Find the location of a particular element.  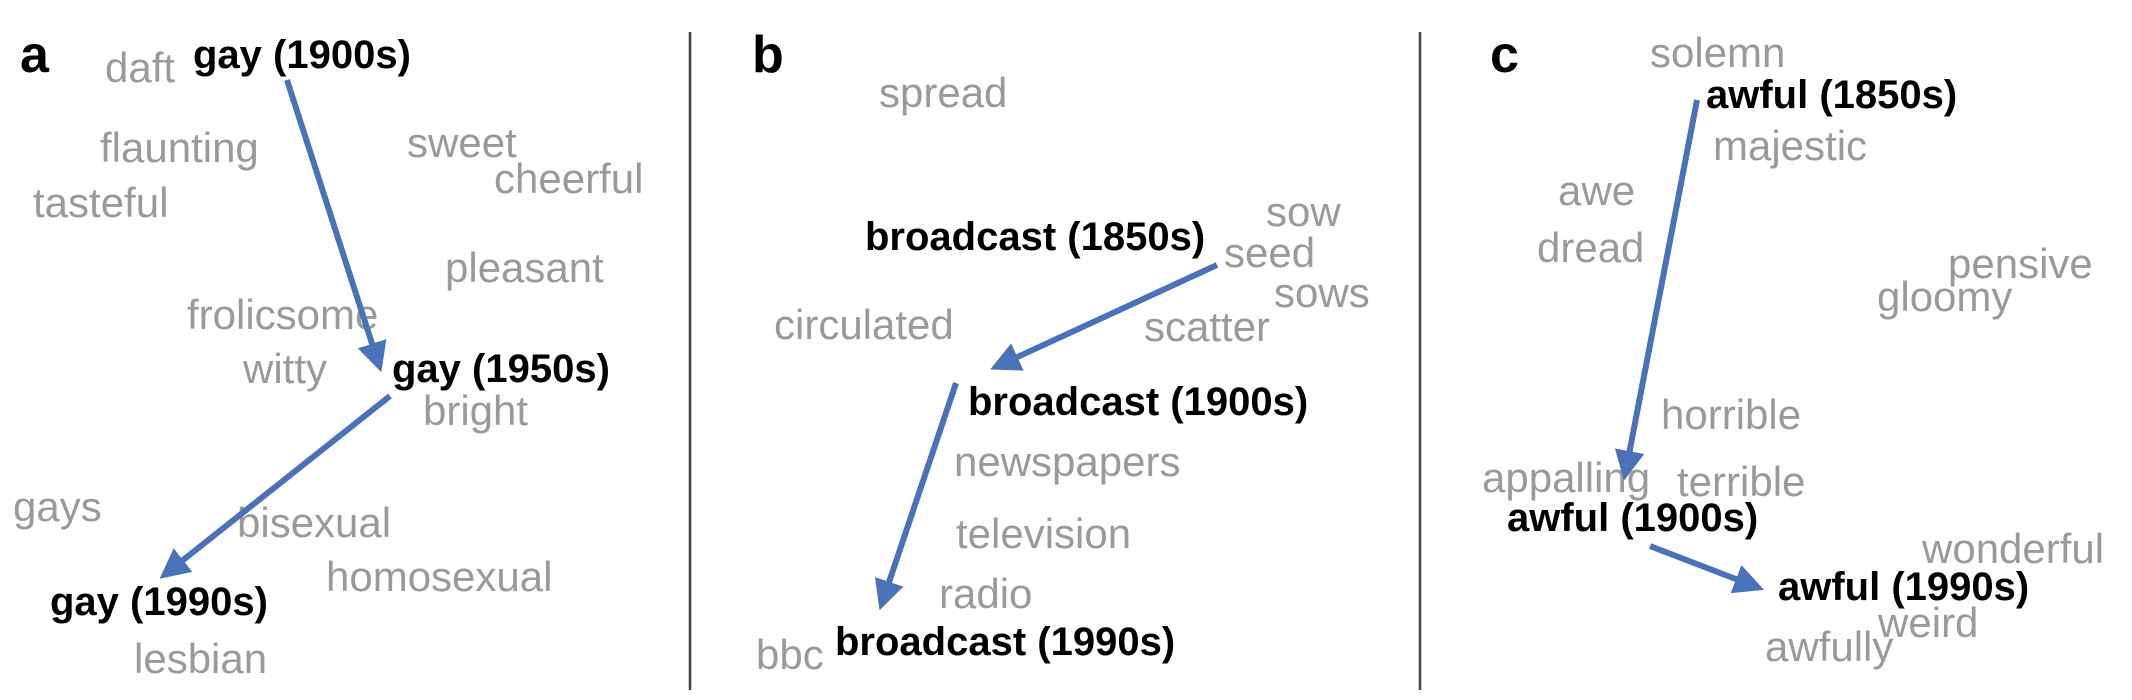

context-word-bisexual: bisexual is located at coordinates (314, 522).